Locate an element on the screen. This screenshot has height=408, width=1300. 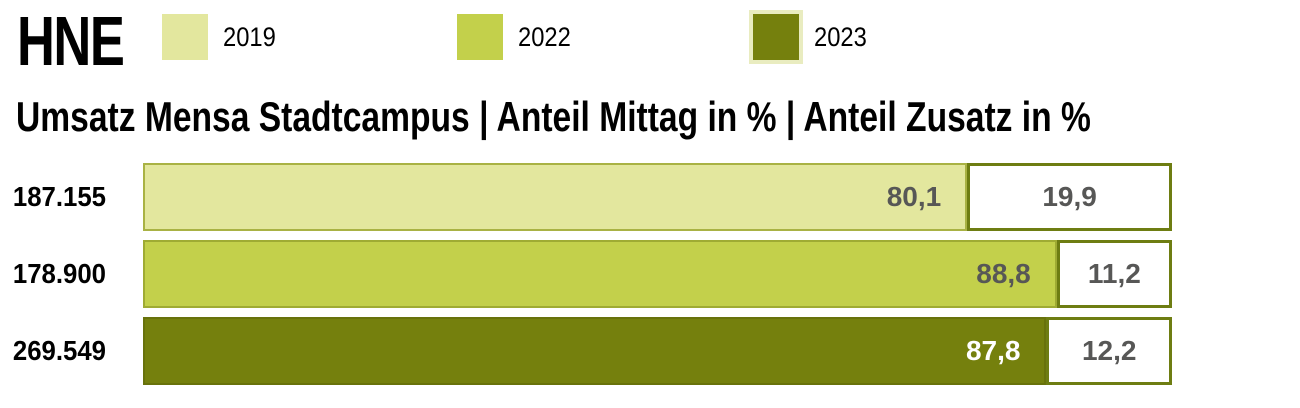
legend-item-2022: 2022 is located at coordinates (517, 37).